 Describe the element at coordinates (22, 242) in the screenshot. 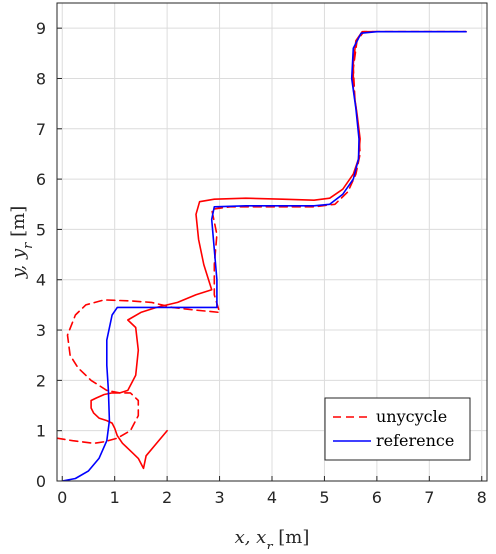

I see `y-axis-label: y, yr [m]` at that location.